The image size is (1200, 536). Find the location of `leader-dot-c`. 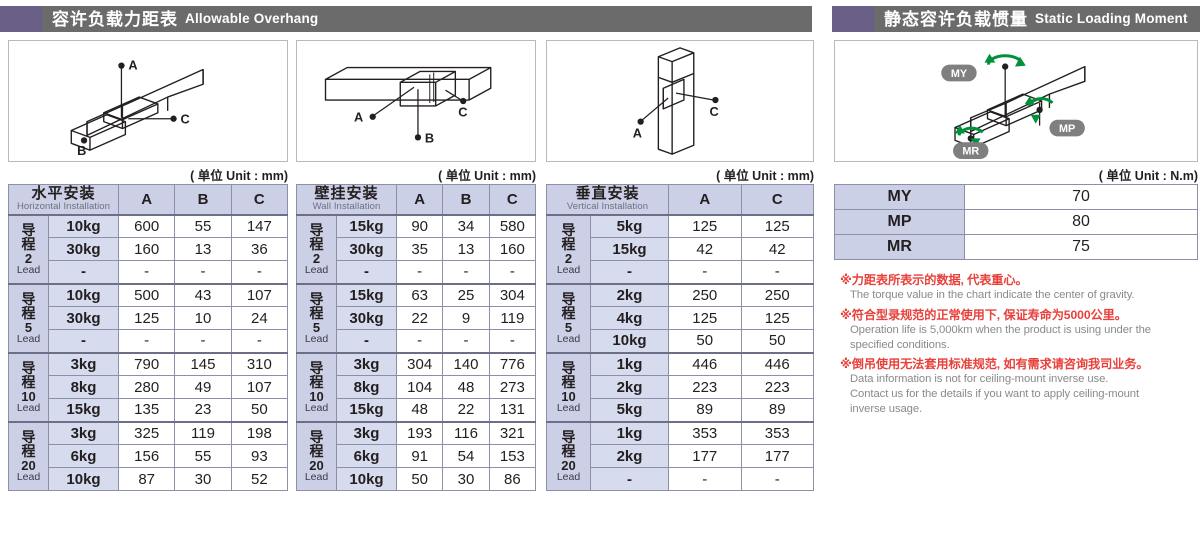

leader-dot-c is located at coordinates (418, 137).